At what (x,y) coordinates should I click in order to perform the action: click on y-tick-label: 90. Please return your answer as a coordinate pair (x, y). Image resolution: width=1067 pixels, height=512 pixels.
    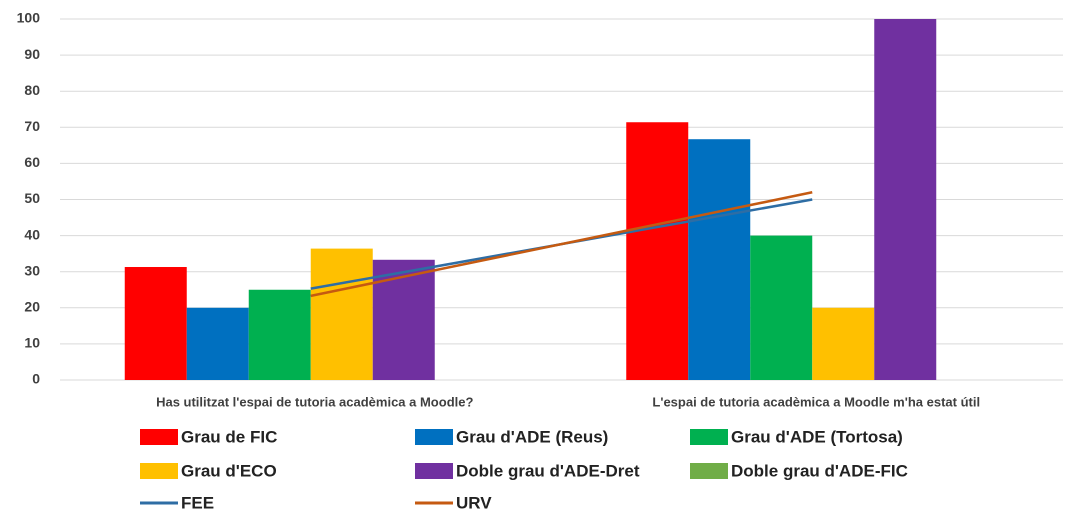
    Looking at the image, I should click on (32, 54).